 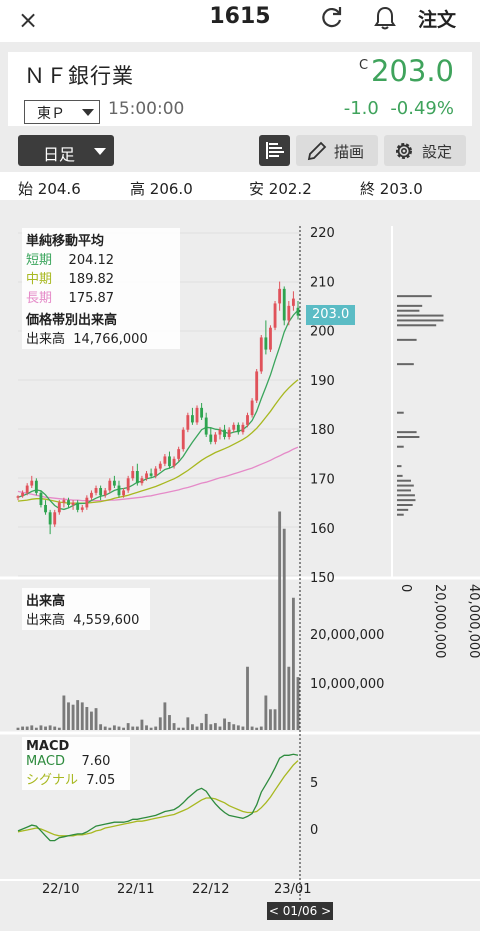 What do you see at coordinates (292, 889) in the screenshot?
I see `date-tick-label: 23/01` at bounding box center [292, 889].